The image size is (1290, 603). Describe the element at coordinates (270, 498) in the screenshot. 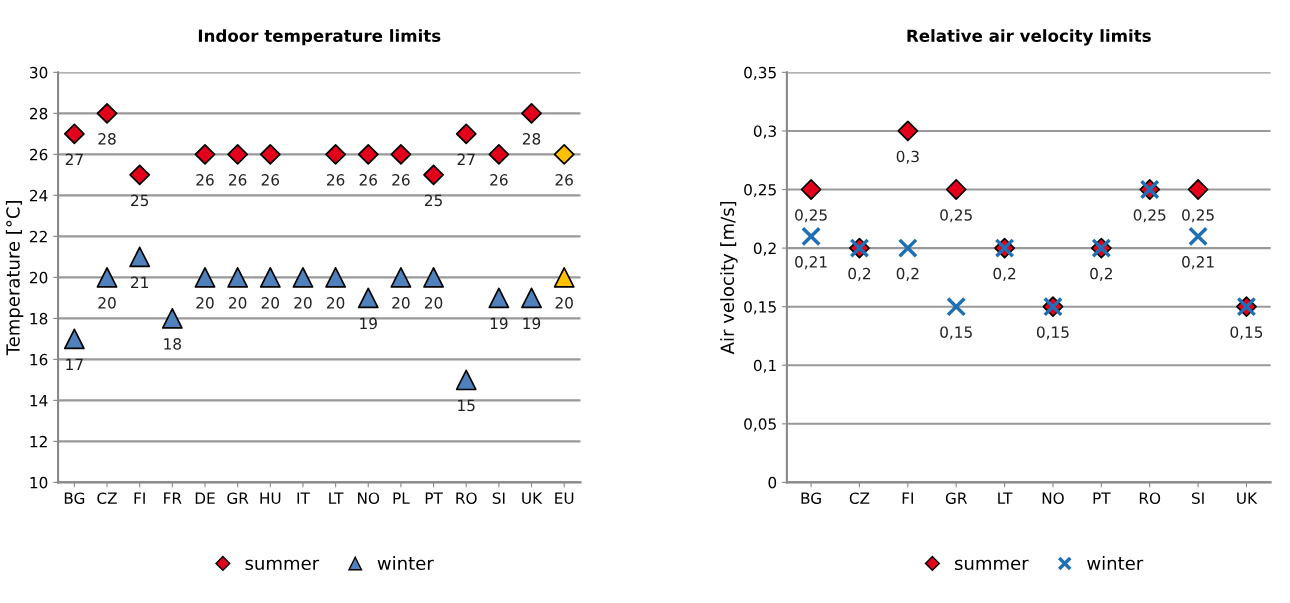

I see `x-tick-label: HU` at that location.